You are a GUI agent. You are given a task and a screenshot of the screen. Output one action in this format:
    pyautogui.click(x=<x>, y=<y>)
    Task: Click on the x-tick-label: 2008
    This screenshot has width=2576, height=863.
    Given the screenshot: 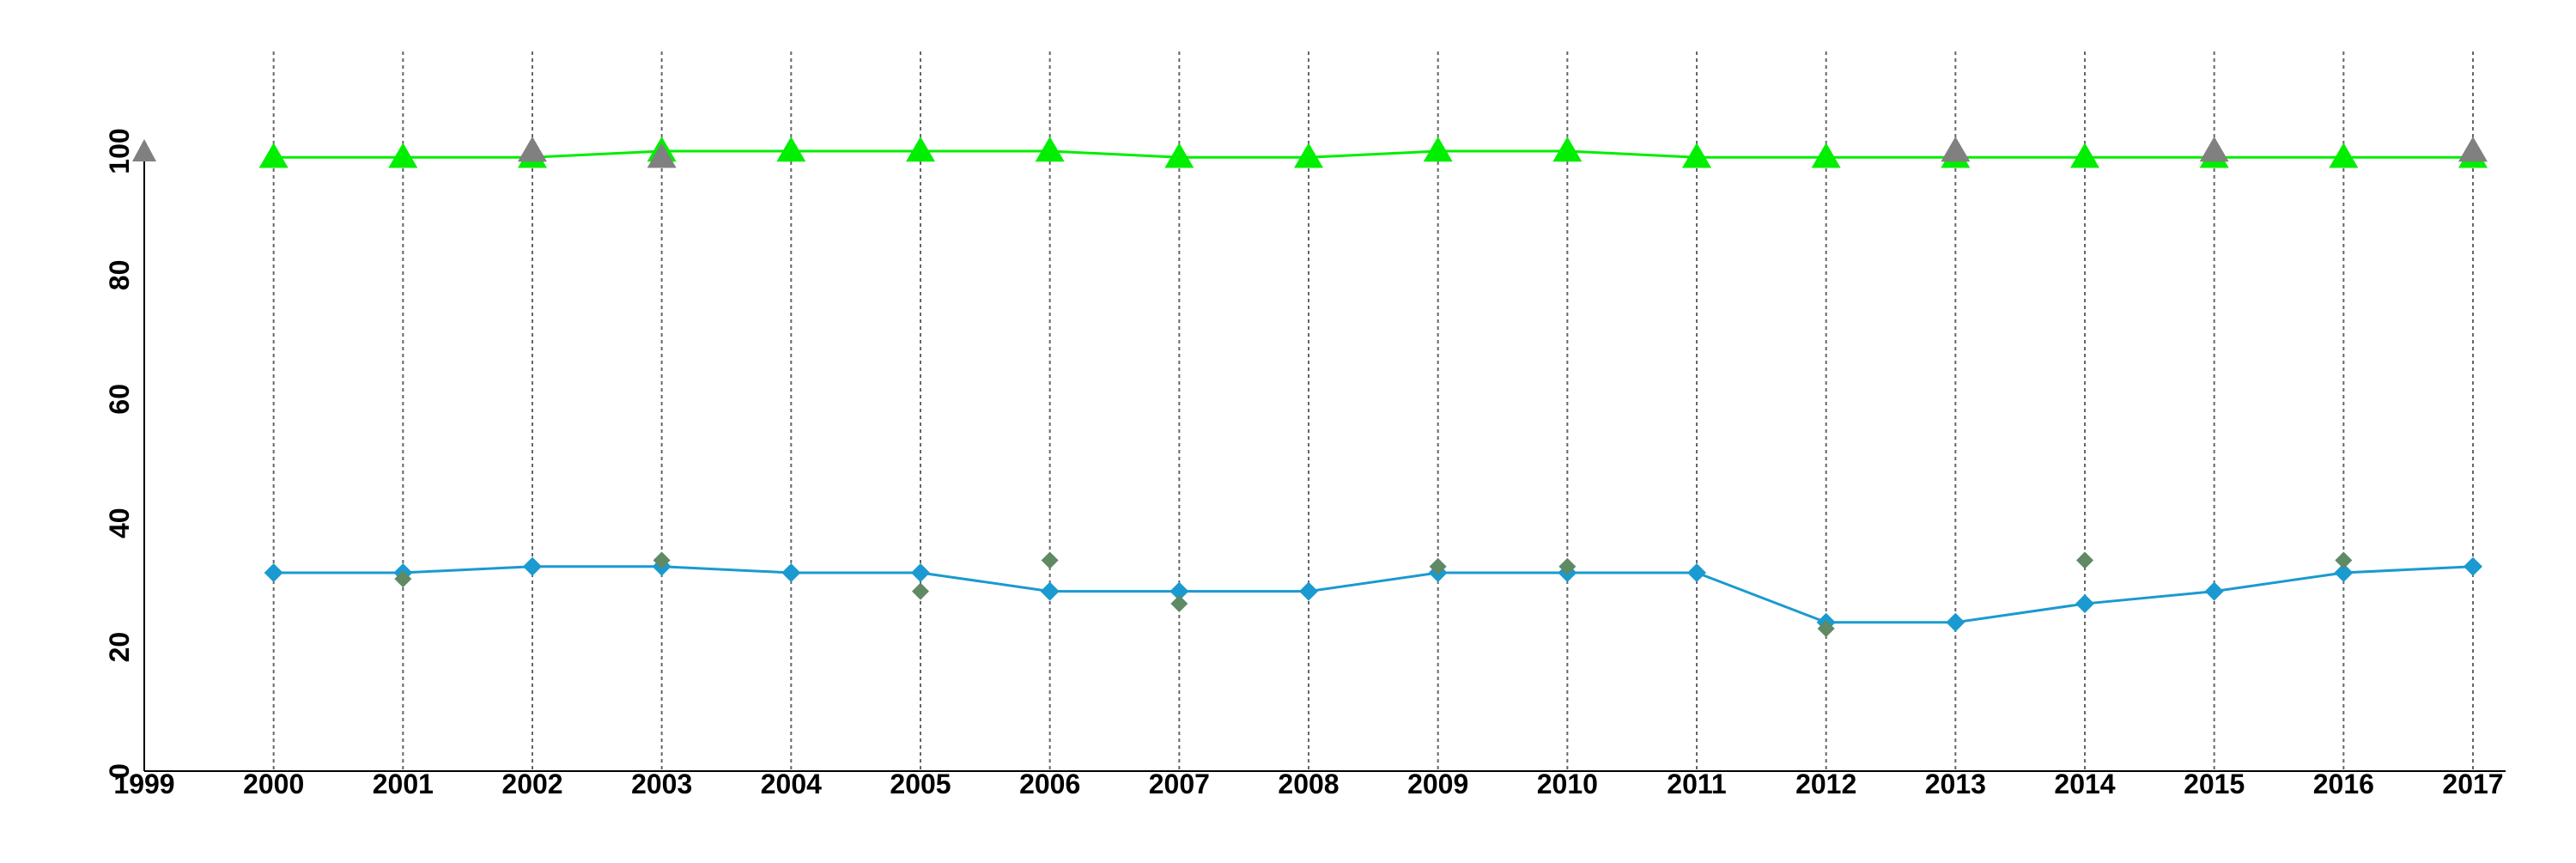 What is the action you would take?
    pyautogui.click(x=1308, y=784)
    